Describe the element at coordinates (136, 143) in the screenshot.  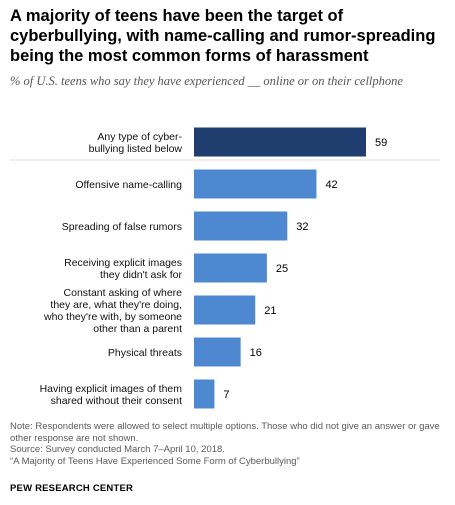
I see `category-label: Any type of cyber-bullying listed below` at that location.